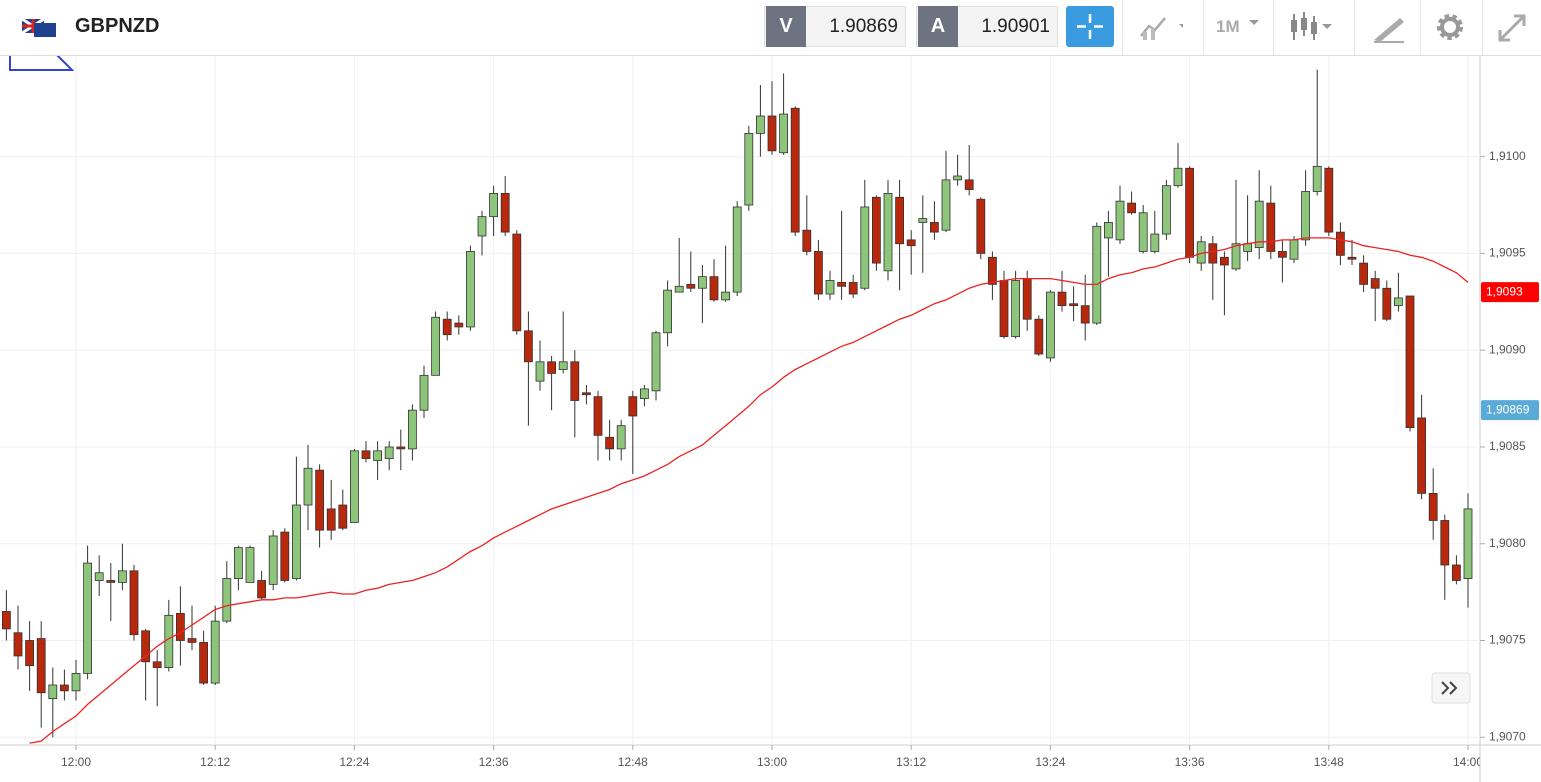 This screenshot has height=782, width=1541. Describe the element at coordinates (1312, 26) in the screenshot. I see `chart-type-button` at that location.